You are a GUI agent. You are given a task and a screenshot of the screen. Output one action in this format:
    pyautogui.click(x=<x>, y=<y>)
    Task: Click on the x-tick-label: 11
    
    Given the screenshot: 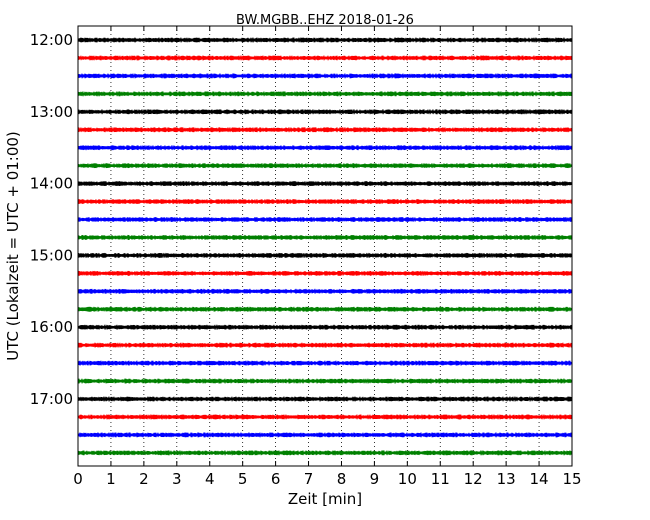 What is the action you would take?
    pyautogui.click(x=440, y=479)
    